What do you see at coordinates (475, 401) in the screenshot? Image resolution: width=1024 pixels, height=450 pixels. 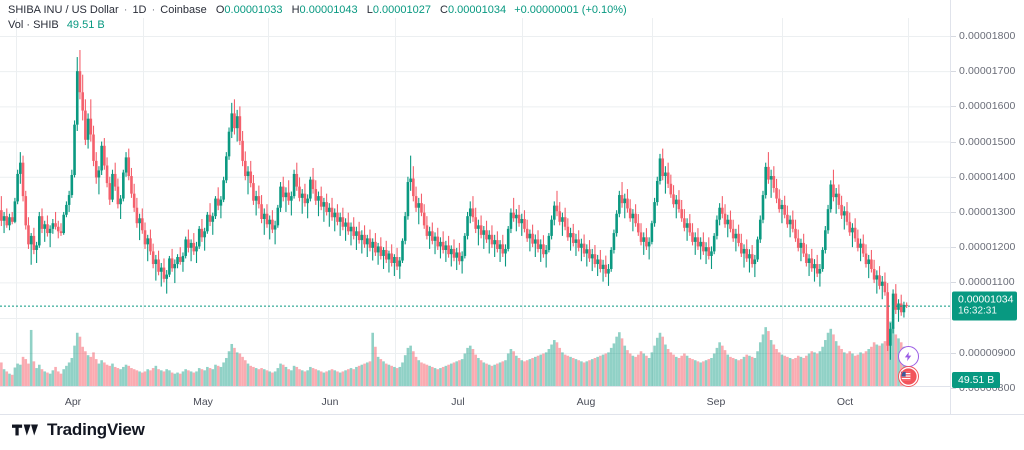 I see `time-scale: Apr May Jun Jul Aug Sep Oct` at bounding box center [475, 401].